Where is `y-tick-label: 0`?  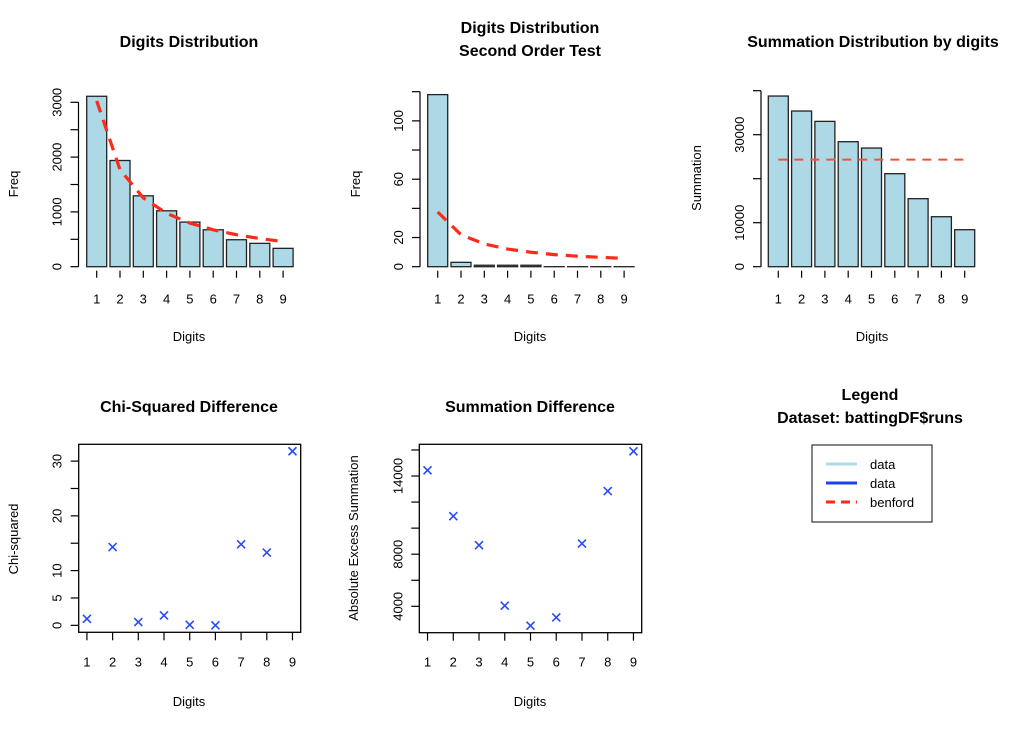 y-tick-label: 0 is located at coordinates (398, 266).